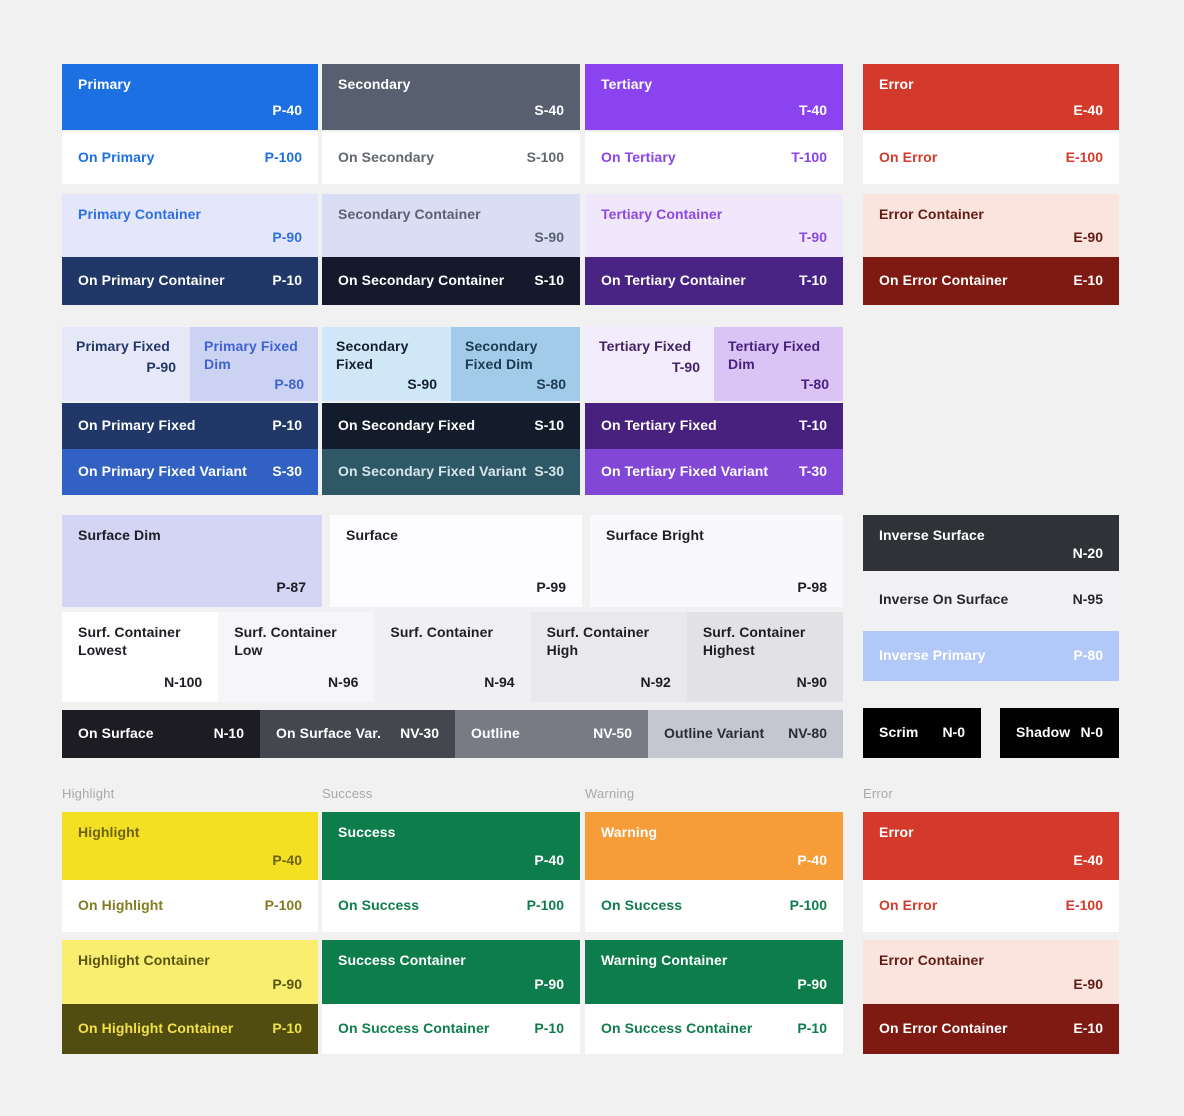  Describe the element at coordinates (451, 158) in the screenshot. I see `swatch-on-secondary: On Secondary S-100` at that location.